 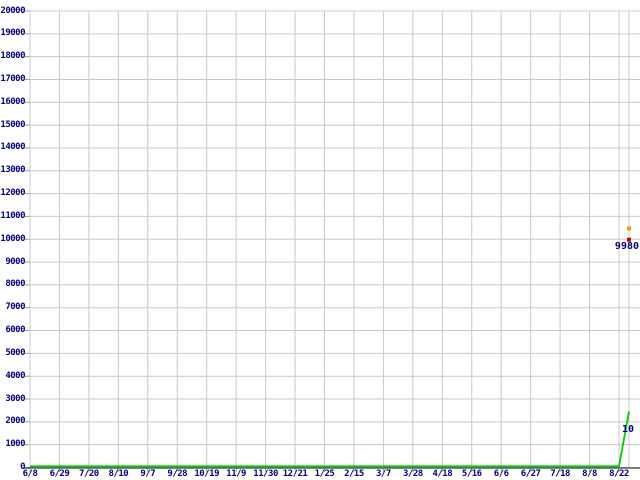 What do you see at coordinates (471, 474) in the screenshot?
I see `x-axis-label: 5/16` at bounding box center [471, 474].